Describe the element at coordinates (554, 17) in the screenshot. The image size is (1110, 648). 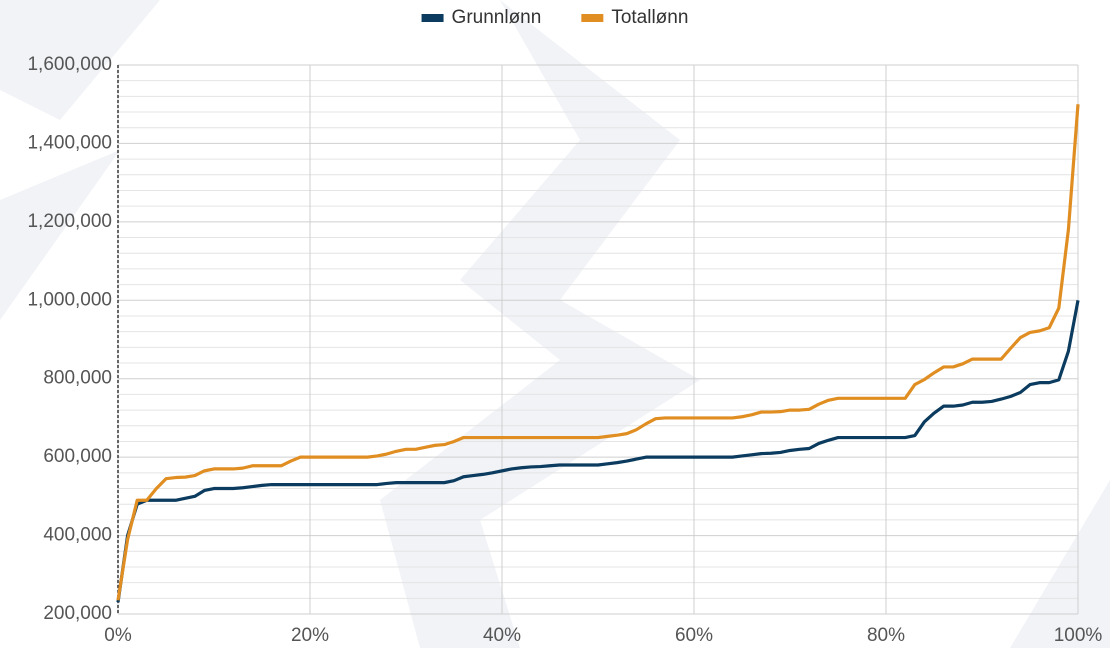
I see `legend: Grunnlønn Totallønn` at that location.